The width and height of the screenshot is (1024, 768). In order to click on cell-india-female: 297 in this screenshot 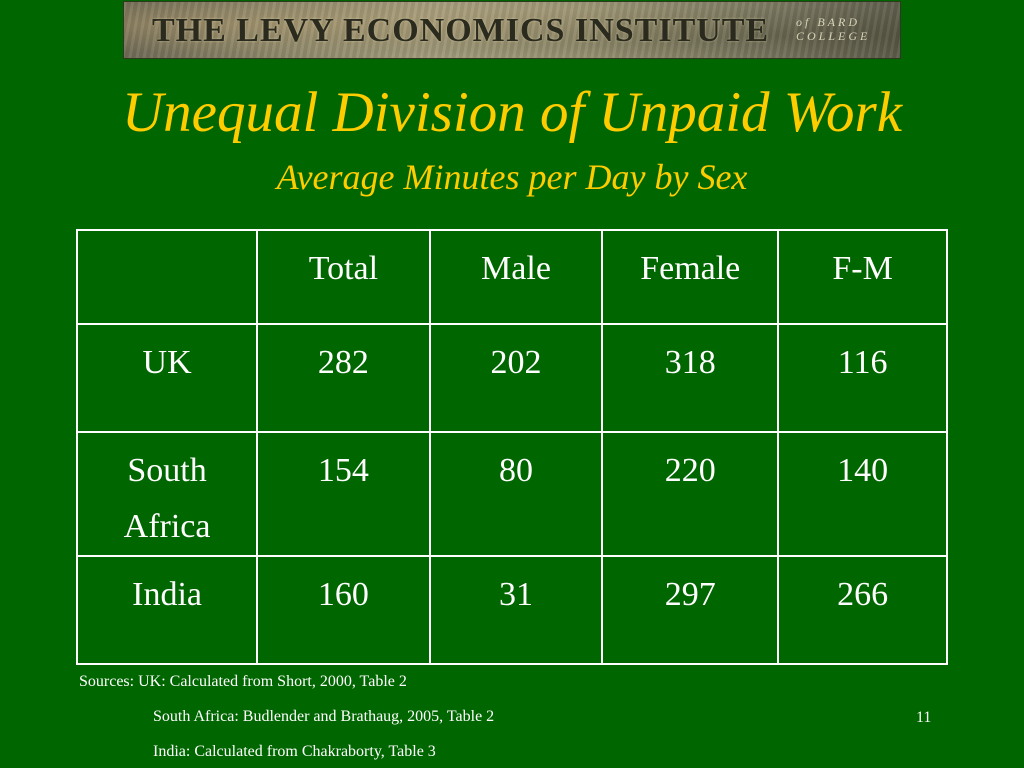, I will do `click(690, 610)`.